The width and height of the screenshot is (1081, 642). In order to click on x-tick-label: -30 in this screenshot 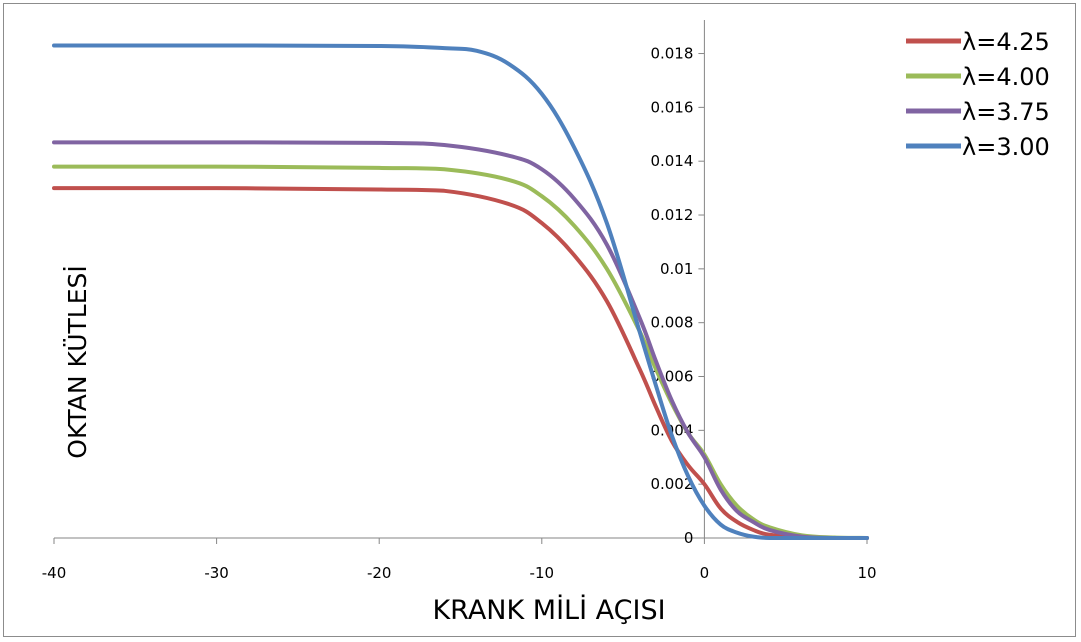, I will do `click(216, 573)`.